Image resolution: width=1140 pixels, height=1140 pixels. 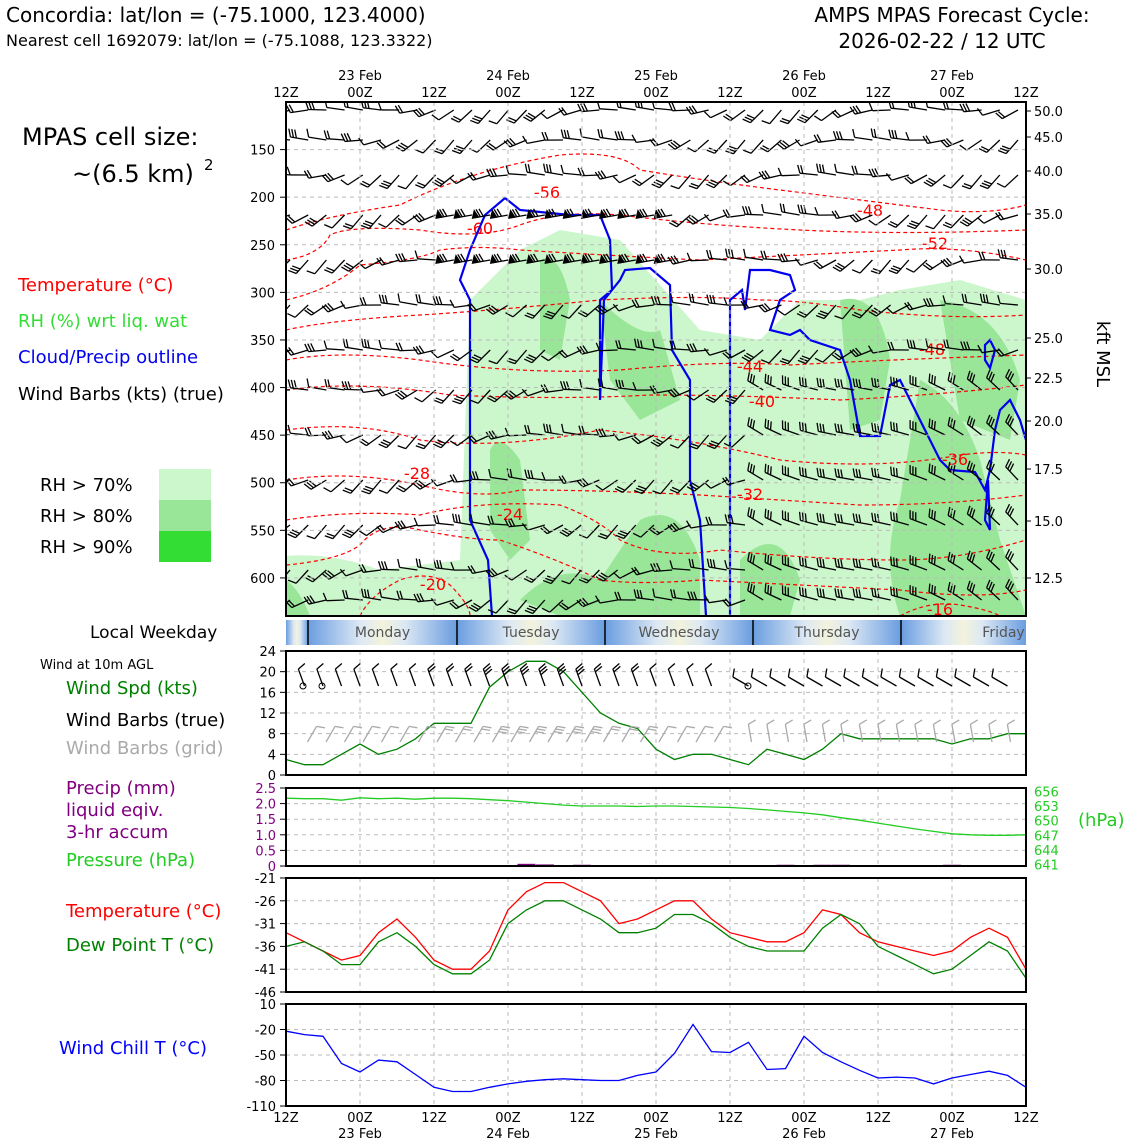 I want to click on pressure-tick-label: 250, so click(x=262, y=246).